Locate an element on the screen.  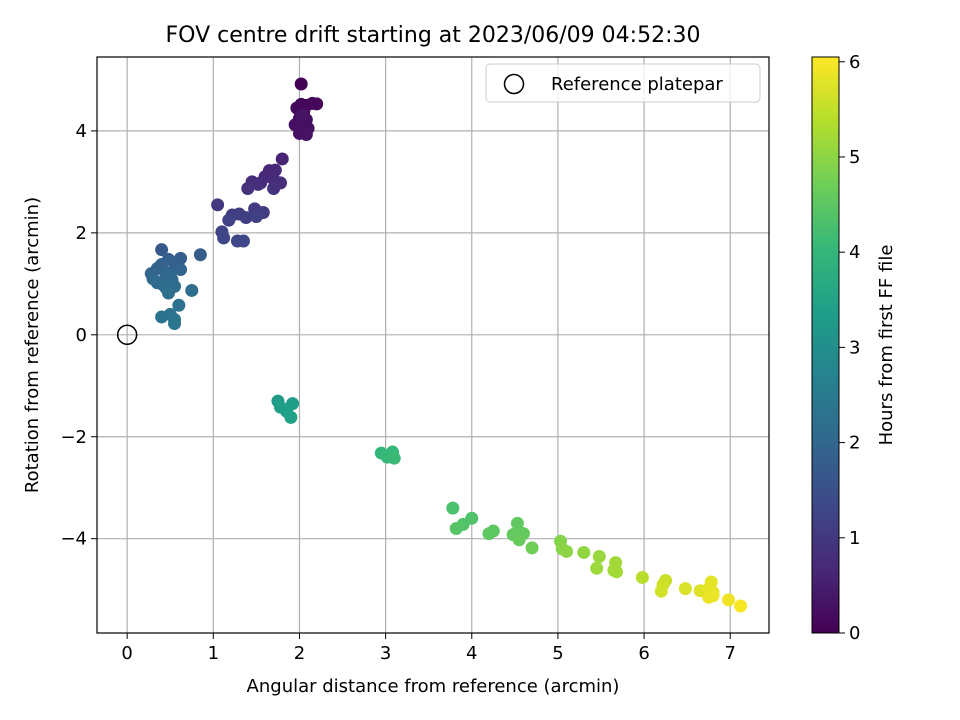
colorbar-tick-label: 6 is located at coordinates (854, 62).